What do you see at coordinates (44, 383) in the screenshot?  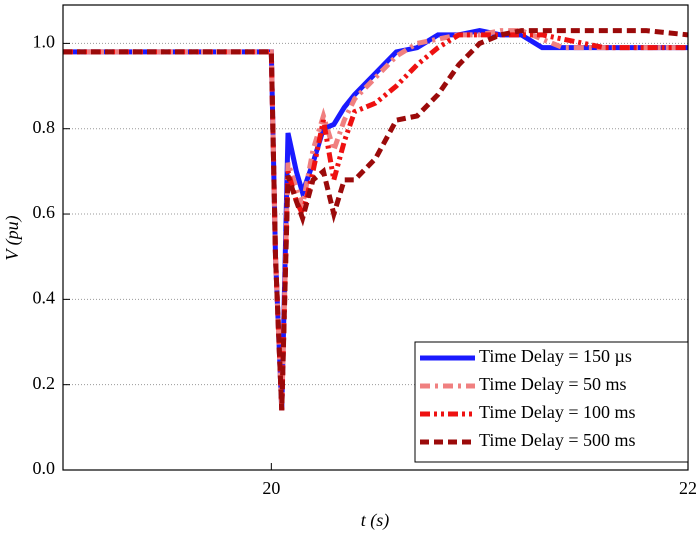 I see `y-tick-label: 0.2` at bounding box center [44, 383].